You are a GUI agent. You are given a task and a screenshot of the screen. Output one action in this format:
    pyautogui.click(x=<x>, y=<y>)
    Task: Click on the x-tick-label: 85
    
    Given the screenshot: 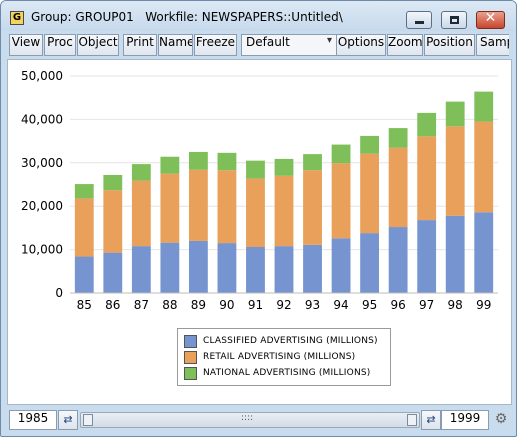 What is the action you would take?
    pyautogui.click(x=84, y=305)
    